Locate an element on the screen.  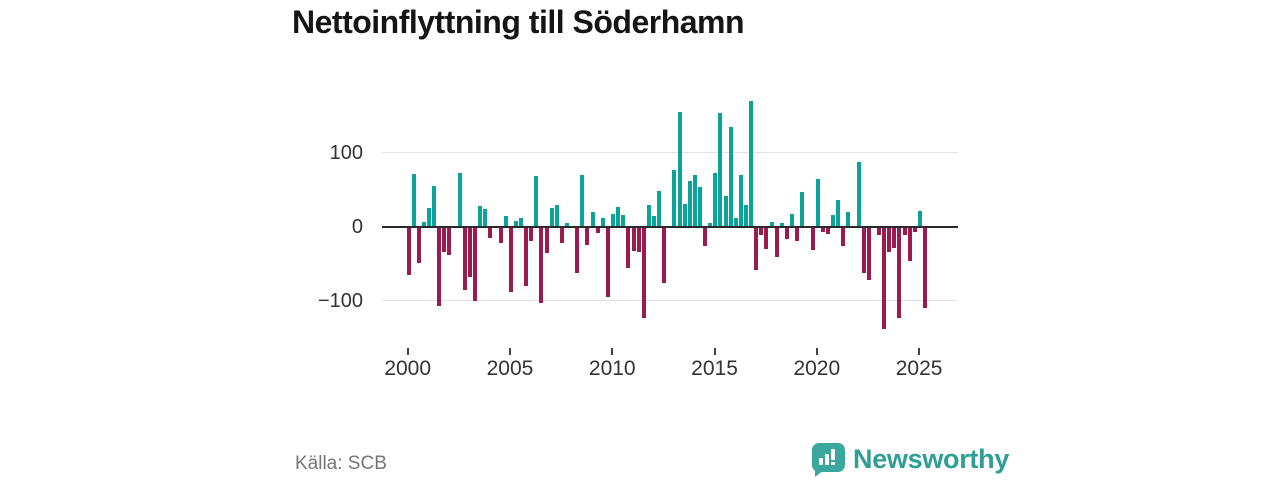
logo-speech-bubble-icon is located at coordinates (828, 457).